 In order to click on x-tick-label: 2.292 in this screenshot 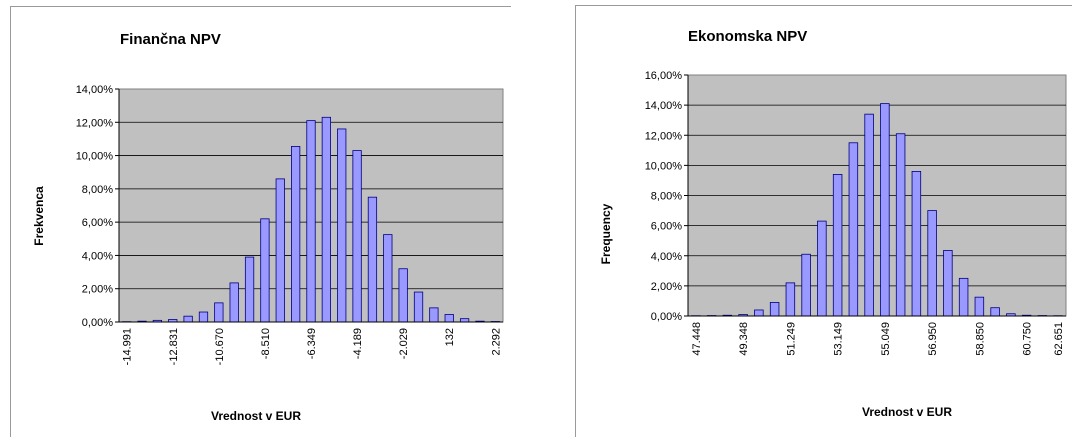, I will do `click(496, 342)`.